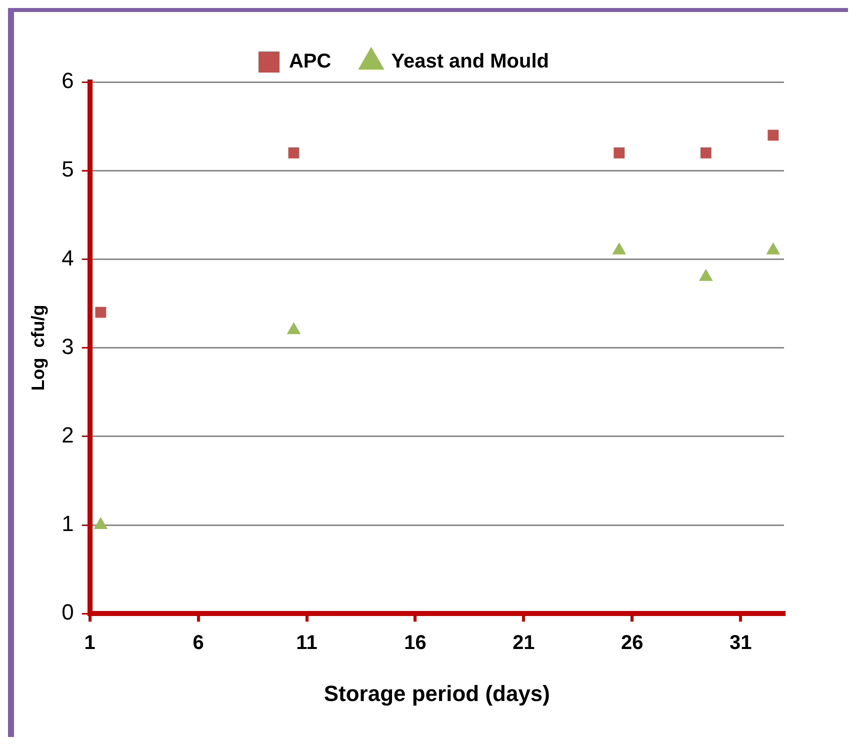 The height and width of the screenshot is (745, 856). What do you see at coordinates (68, 523) in the screenshot?
I see `y-tick-label: 1` at bounding box center [68, 523].